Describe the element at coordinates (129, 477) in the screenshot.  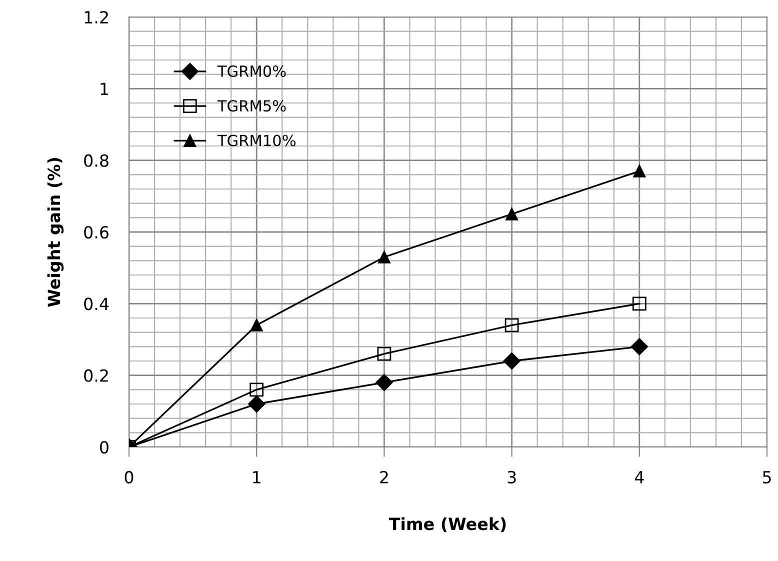
I see `x-tick-label: 0` at that location.